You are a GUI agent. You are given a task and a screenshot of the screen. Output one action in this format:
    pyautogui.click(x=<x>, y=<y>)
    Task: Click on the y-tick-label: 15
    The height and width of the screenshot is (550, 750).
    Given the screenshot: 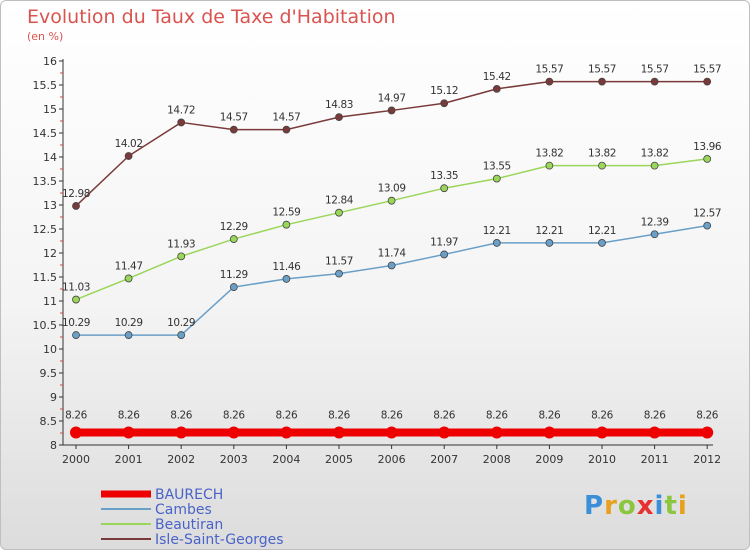 What is the action you would take?
    pyautogui.click(x=50, y=109)
    